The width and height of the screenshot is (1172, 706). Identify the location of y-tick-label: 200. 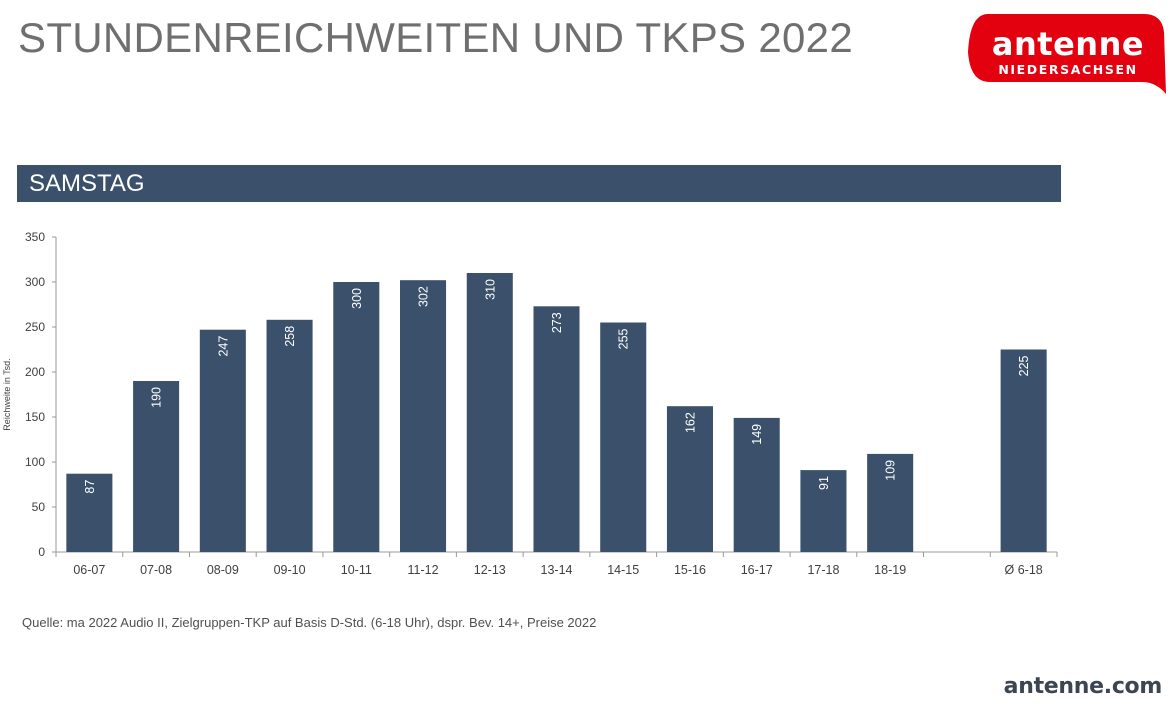
(35, 372).